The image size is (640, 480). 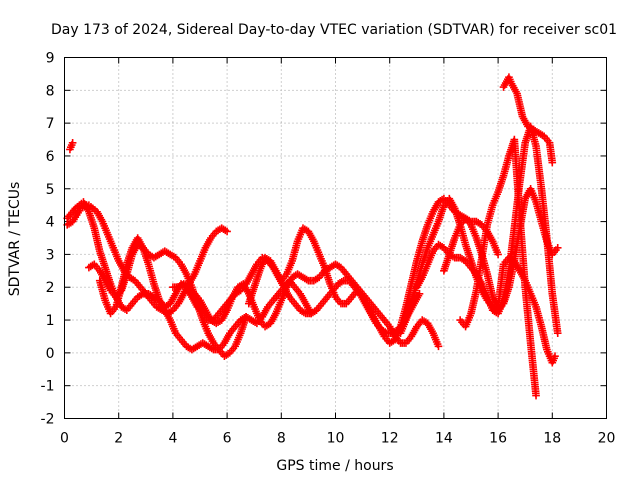 What do you see at coordinates (118, 439) in the screenshot?
I see `x-tick-label: 2` at bounding box center [118, 439].